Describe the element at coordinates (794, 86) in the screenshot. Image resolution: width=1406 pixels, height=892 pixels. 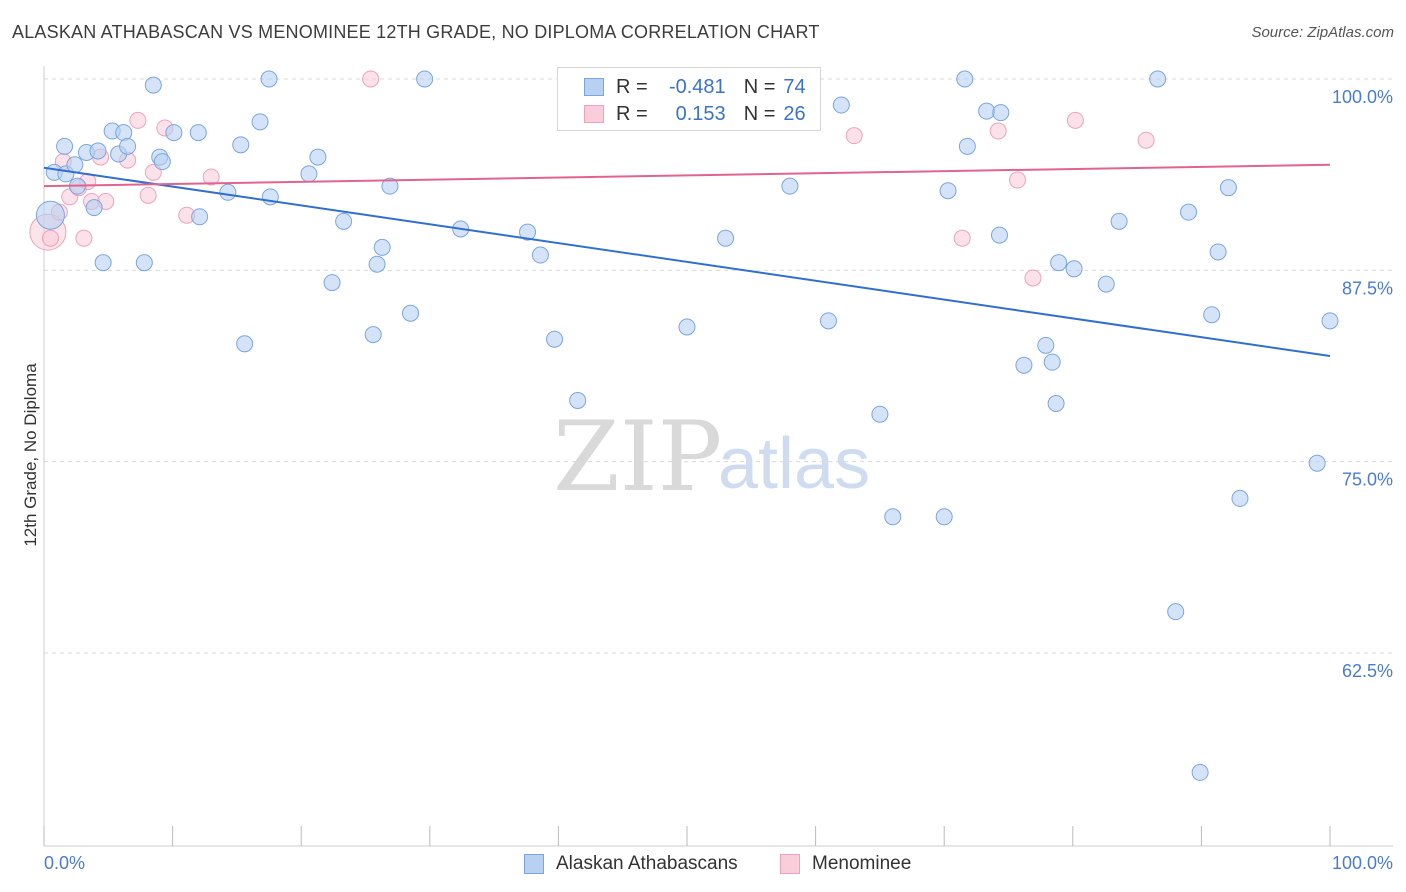
I see `legend-n-value: 74` at that location.